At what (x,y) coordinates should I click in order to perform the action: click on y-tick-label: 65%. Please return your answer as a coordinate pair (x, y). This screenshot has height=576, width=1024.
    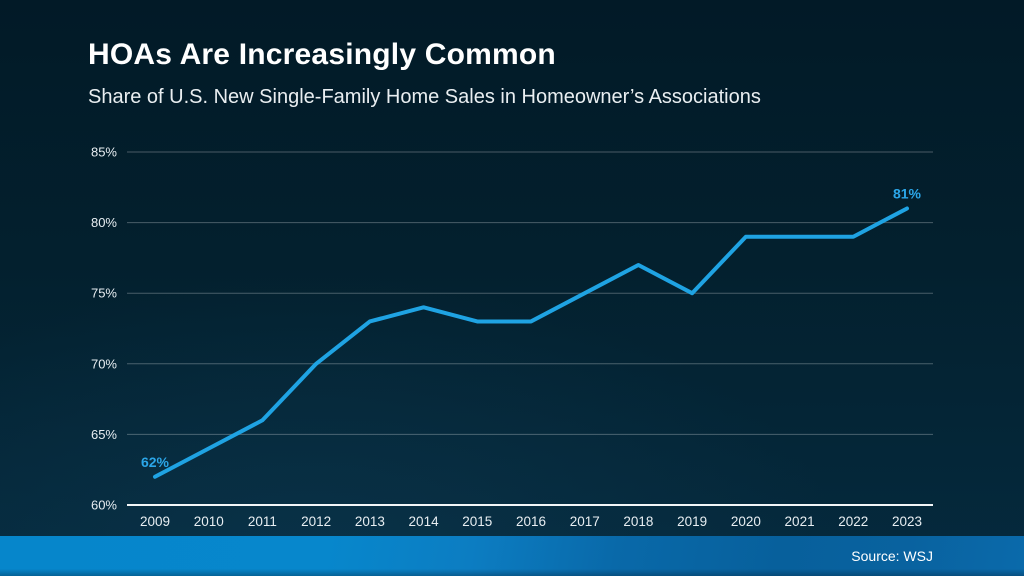
    Looking at the image, I should click on (104, 434).